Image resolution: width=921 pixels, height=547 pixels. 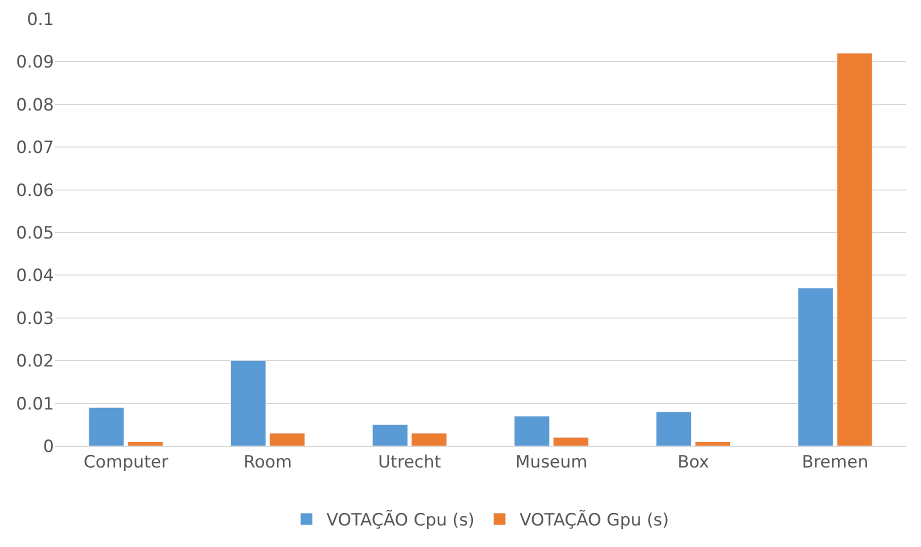 What do you see at coordinates (693, 462) in the screenshot?
I see `x-tick-label: Box` at bounding box center [693, 462].